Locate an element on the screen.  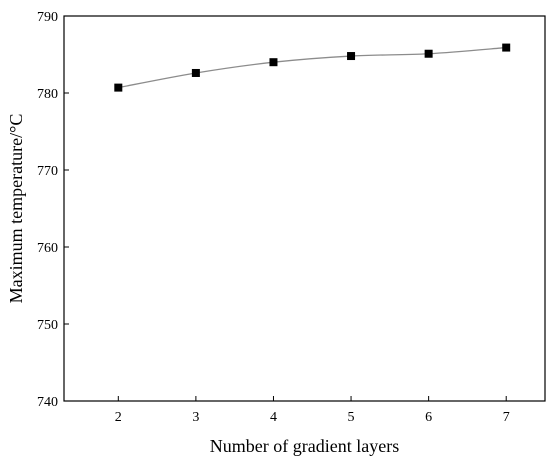
y-axis: 740 750 760 770 780 790 is located at coordinates (53, 210).